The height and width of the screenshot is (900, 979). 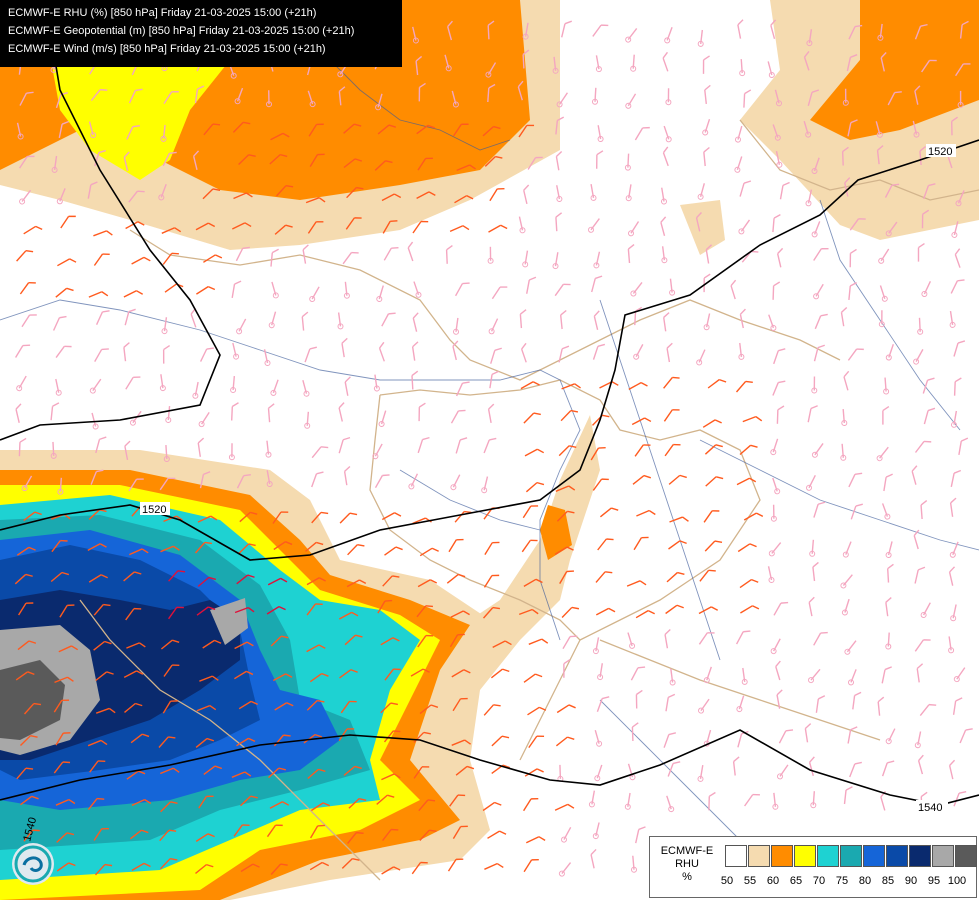 What do you see at coordinates (702, 227) in the screenshot?
I see `rhu-55-ne-spot` at bounding box center [702, 227].